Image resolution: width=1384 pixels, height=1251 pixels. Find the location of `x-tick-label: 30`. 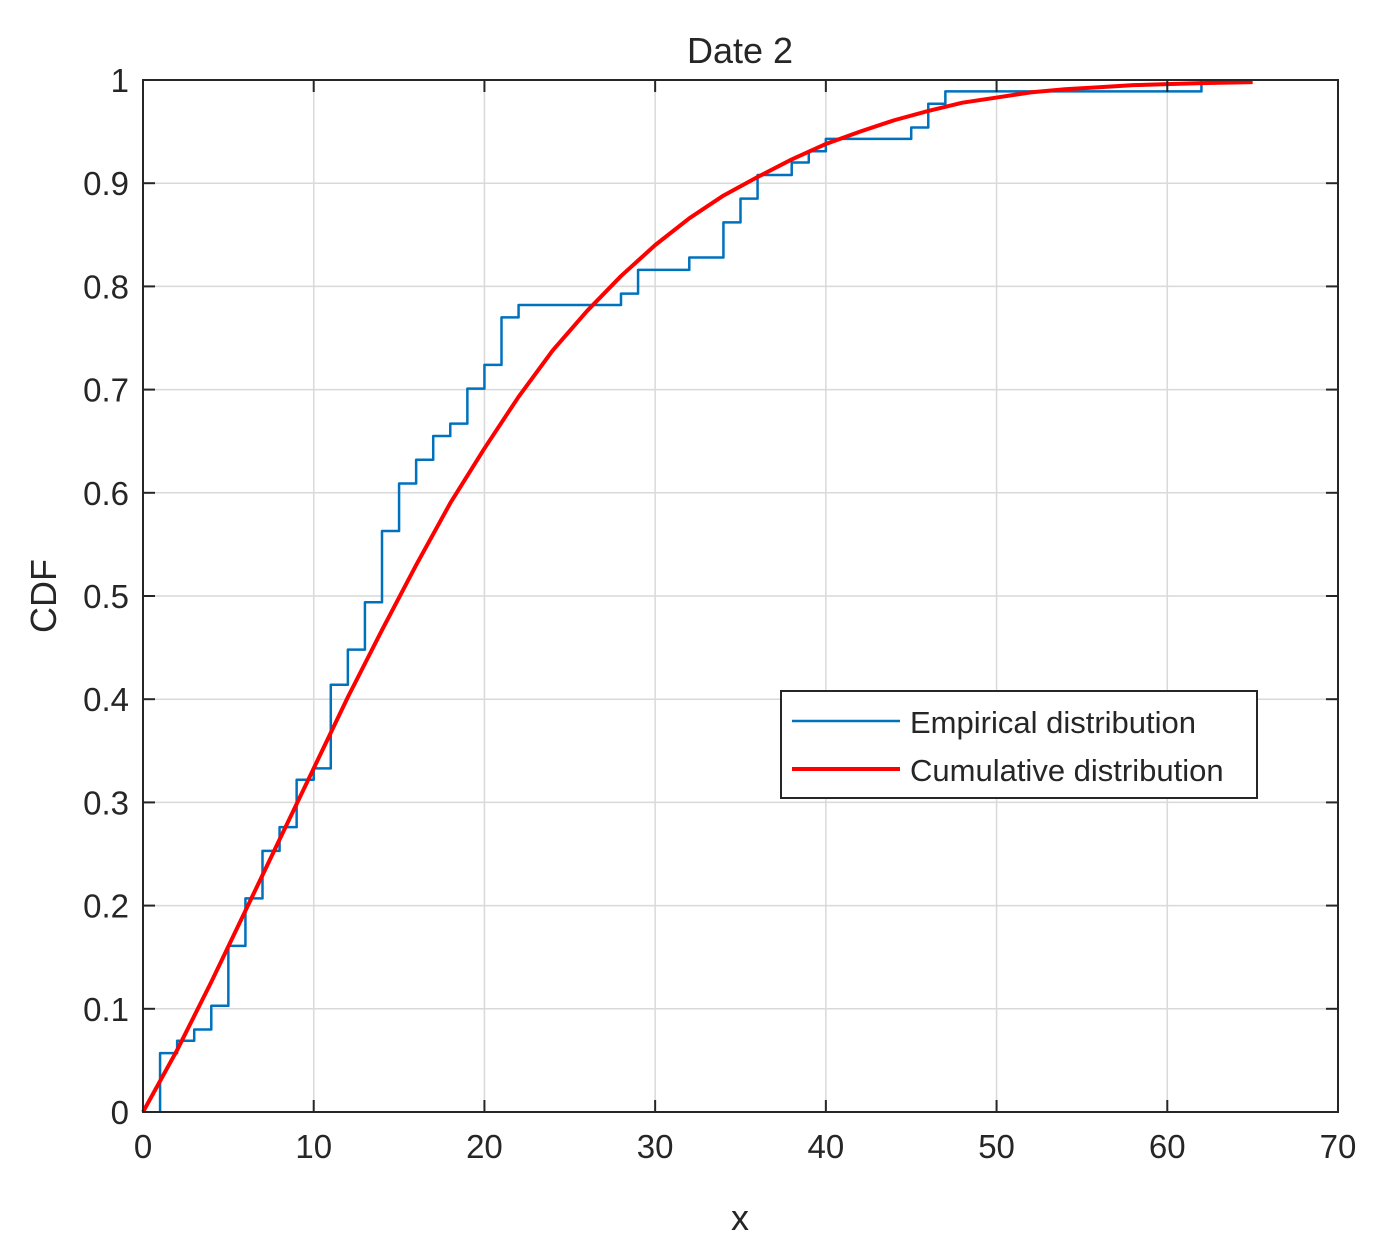

x-tick-label: 30 is located at coordinates (655, 1146).